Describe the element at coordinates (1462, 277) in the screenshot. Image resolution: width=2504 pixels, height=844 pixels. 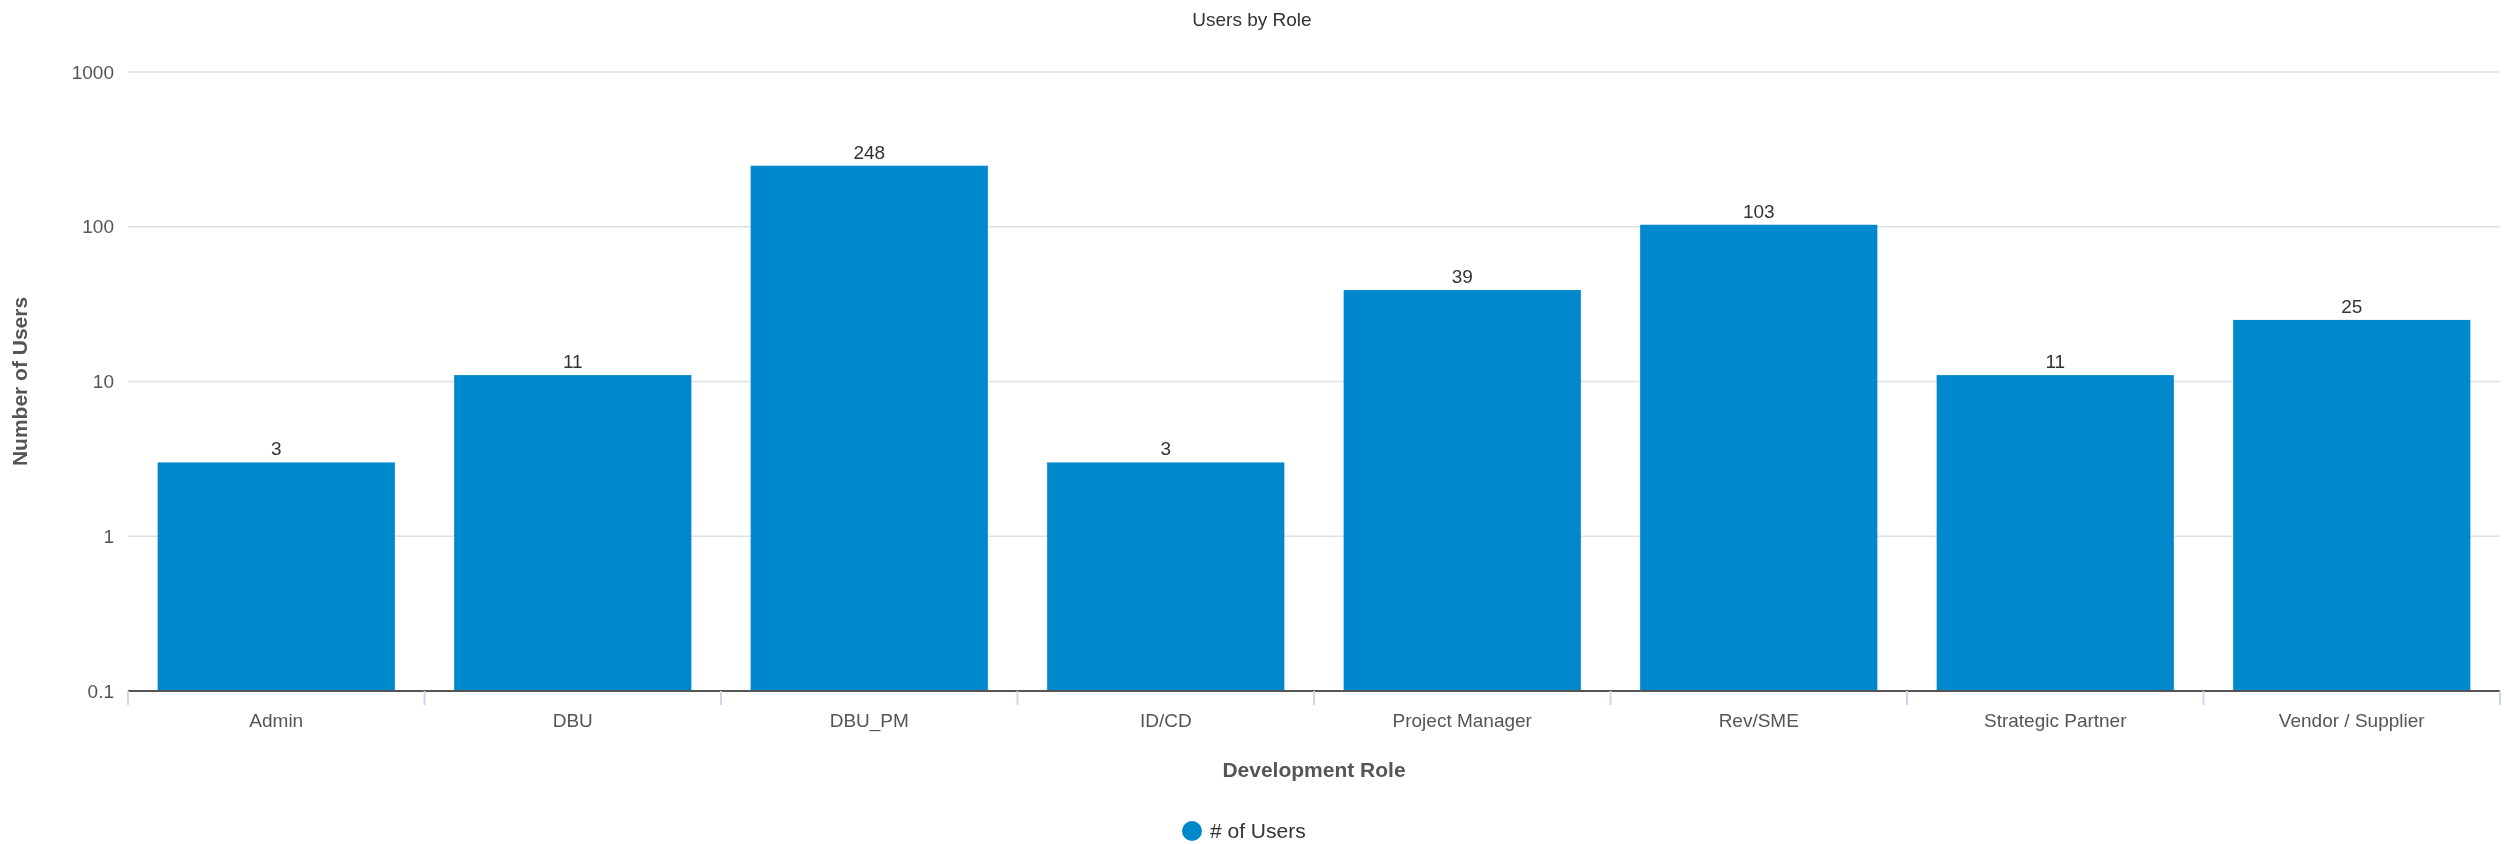
I see `data-label: 39` at that location.